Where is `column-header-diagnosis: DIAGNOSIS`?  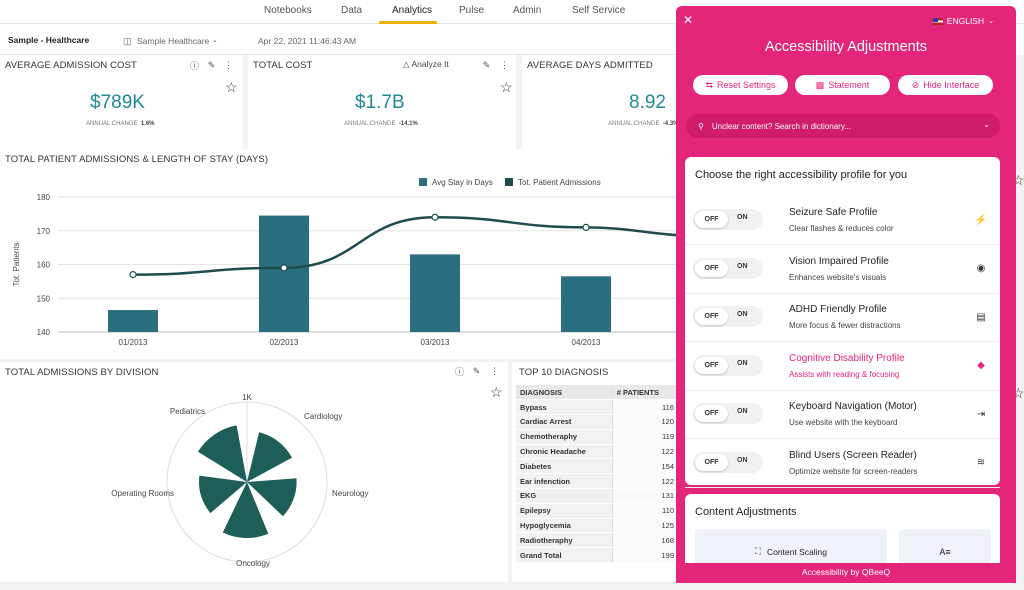
column-header-diagnosis: DIAGNOSIS is located at coordinates (564, 393).